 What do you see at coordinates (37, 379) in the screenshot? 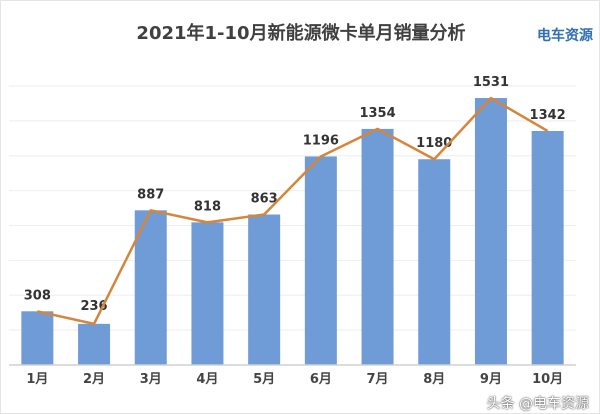
I see `x-tick-label: 1月` at bounding box center [37, 379].